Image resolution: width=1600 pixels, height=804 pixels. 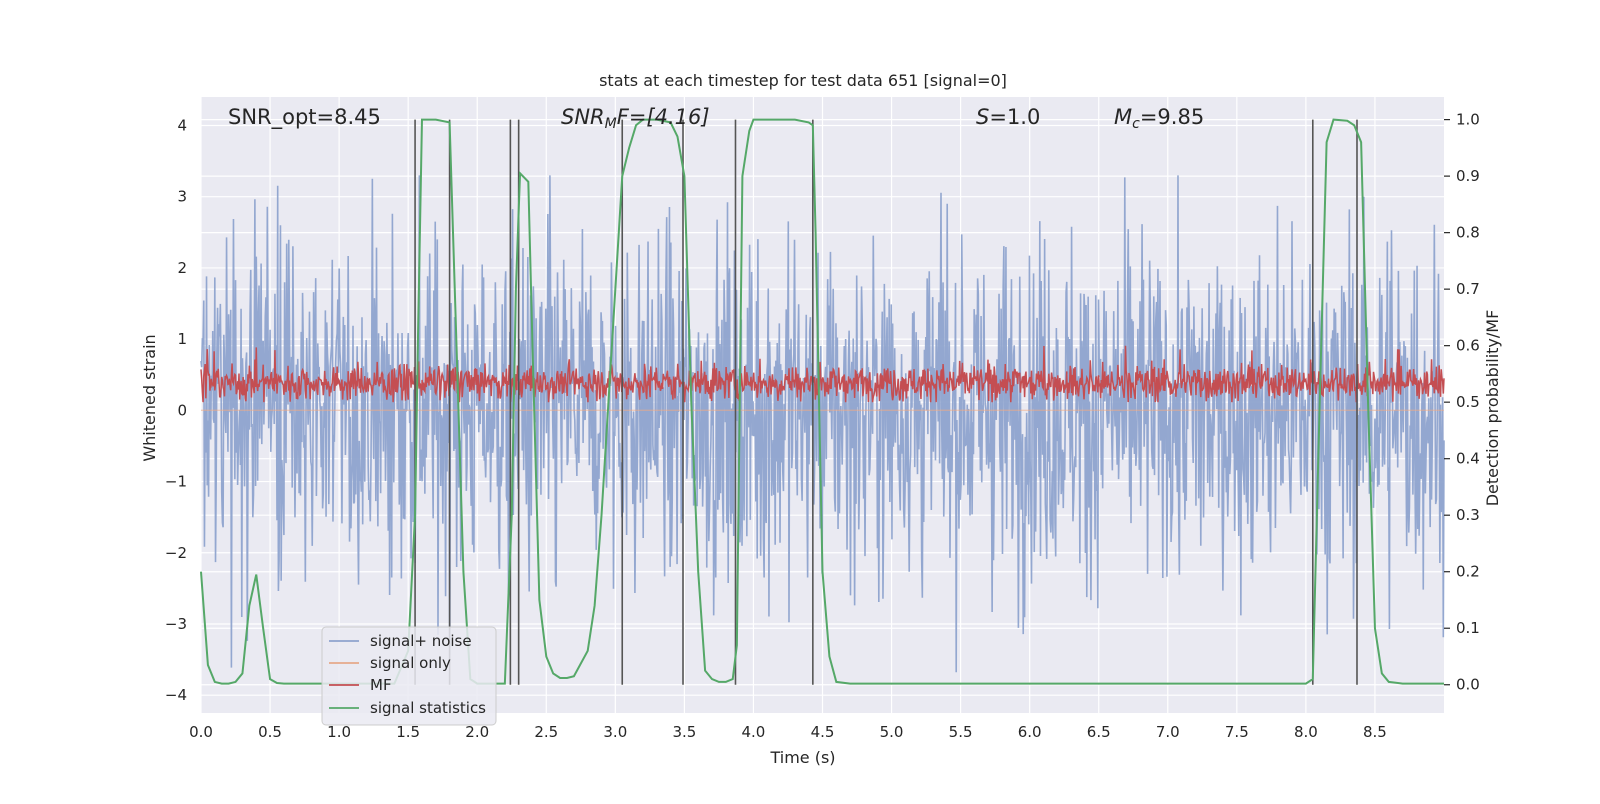 I want to click on x-tick-label: 5.0, so click(x=892, y=732).